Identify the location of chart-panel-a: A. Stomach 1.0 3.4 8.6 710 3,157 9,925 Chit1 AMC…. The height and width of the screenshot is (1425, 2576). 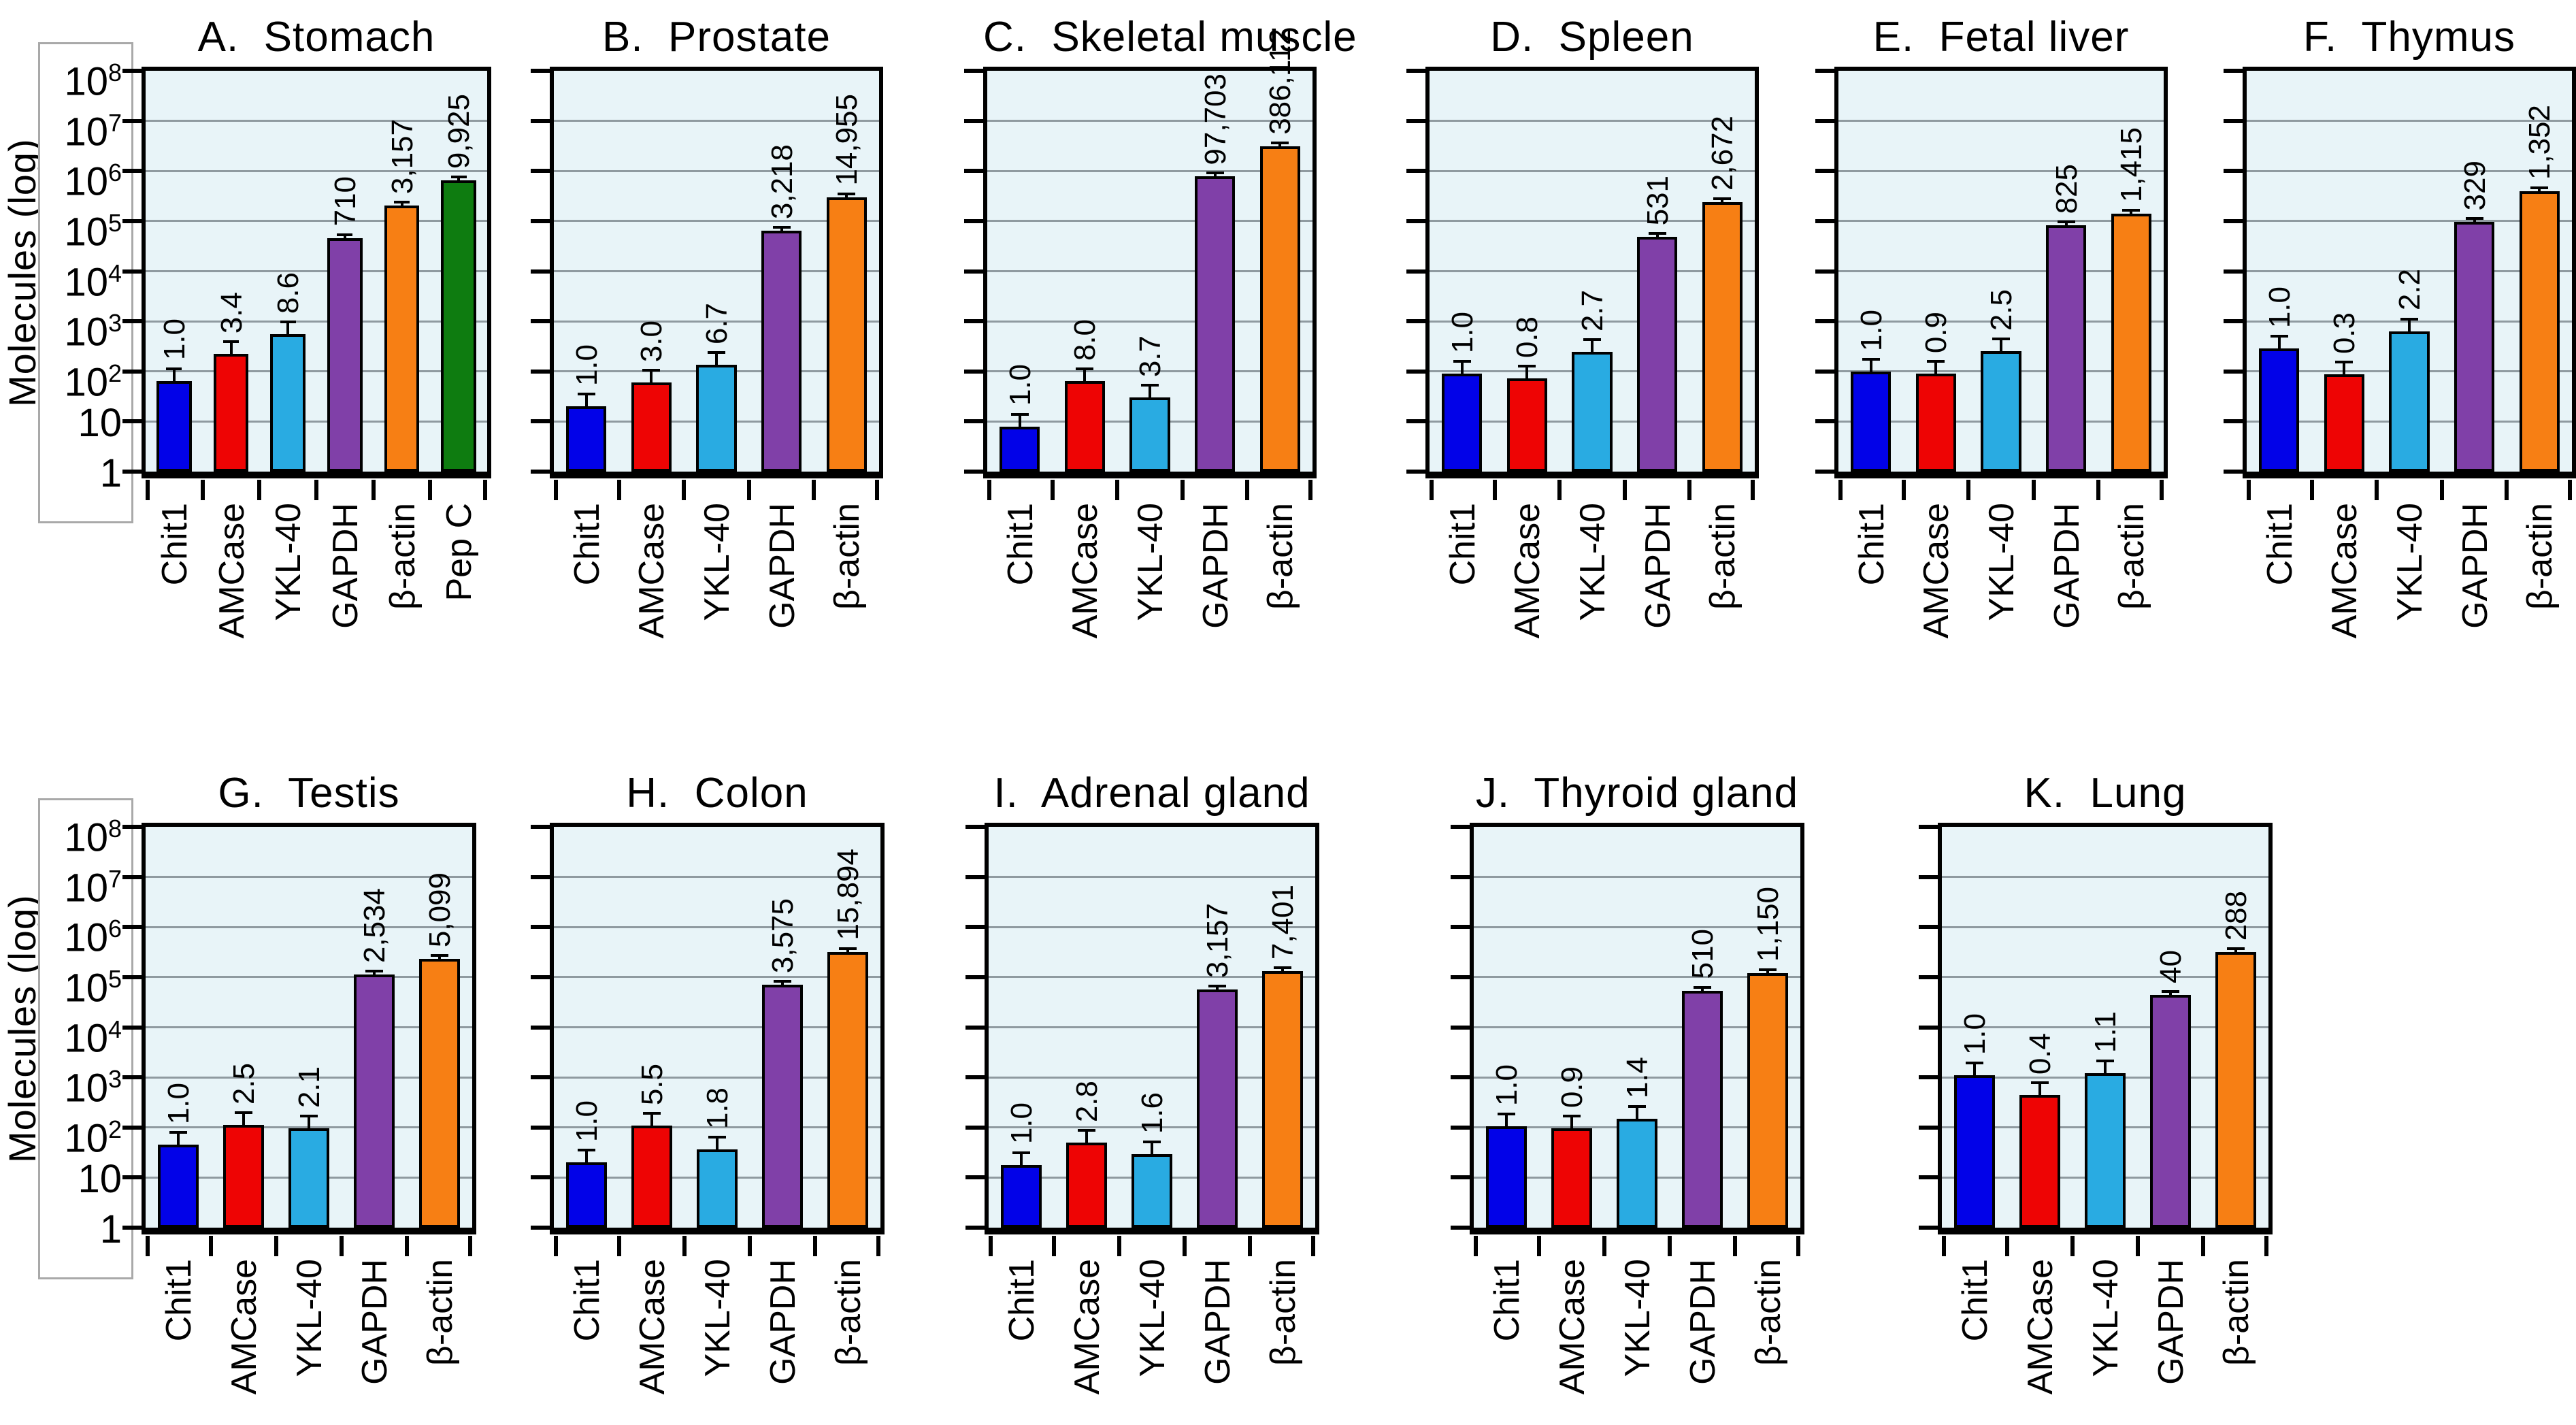
(306, 331).